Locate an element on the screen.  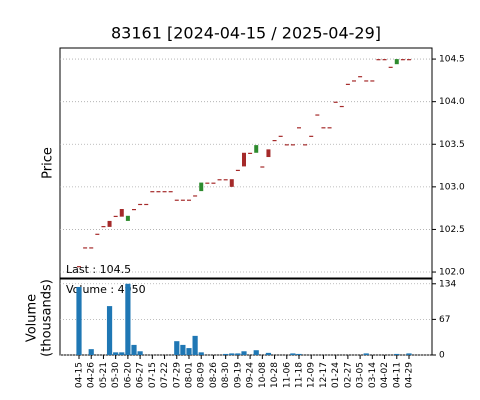
y-tick-label: 102.5 is located at coordinates (452, 230).